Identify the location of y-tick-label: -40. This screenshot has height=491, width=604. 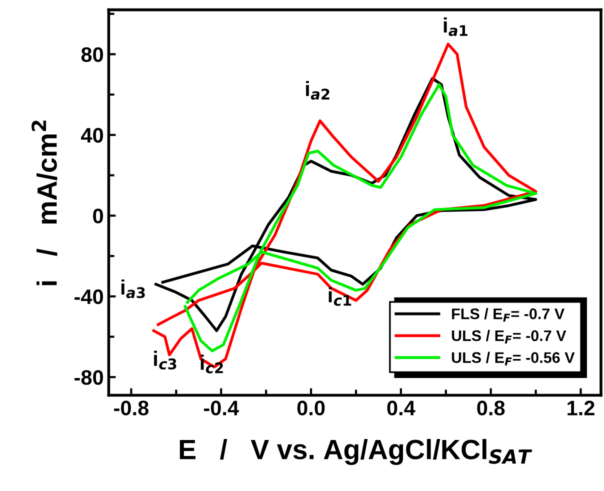
(89, 296).